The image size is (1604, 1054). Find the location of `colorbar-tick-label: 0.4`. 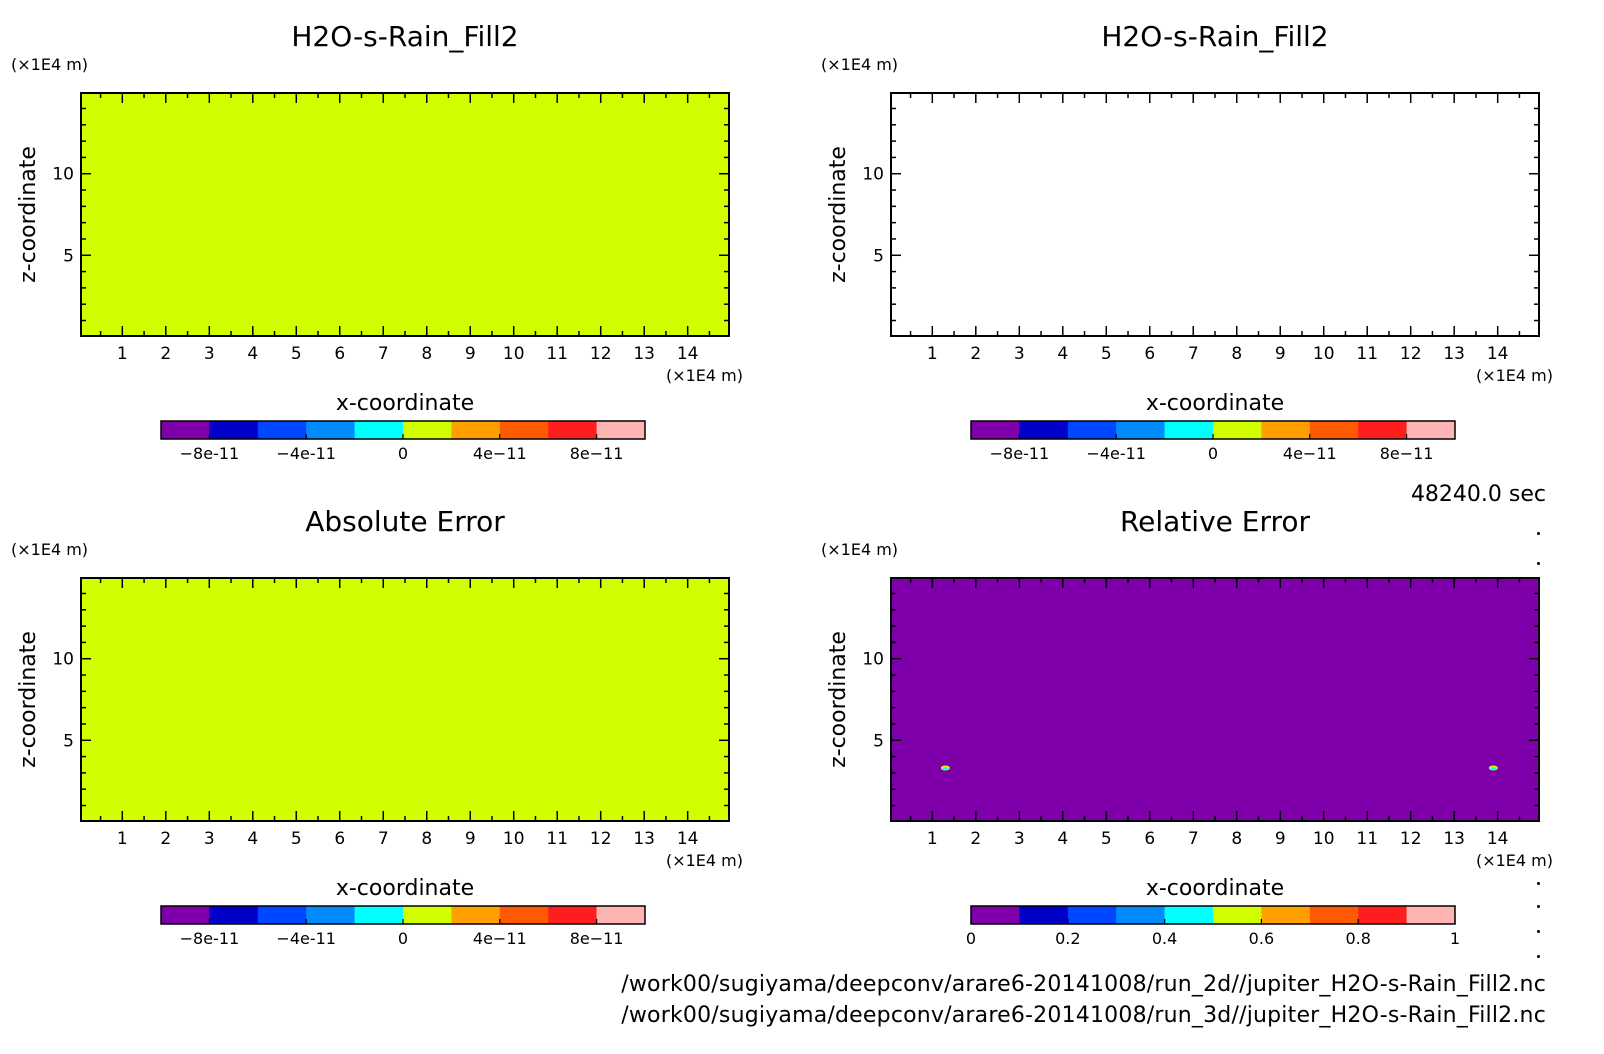

colorbar-tick-label: 0.4 is located at coordinates (1164, 938).